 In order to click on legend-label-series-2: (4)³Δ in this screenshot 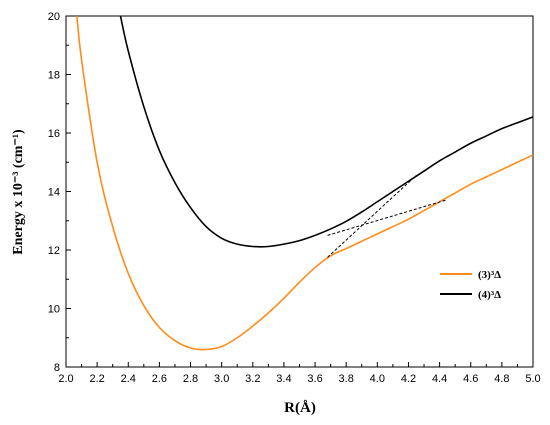, I will do `click(489, 295)`.